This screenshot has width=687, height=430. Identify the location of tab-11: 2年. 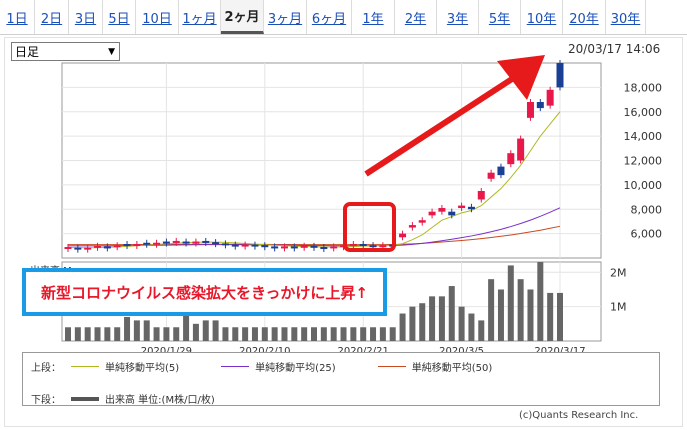
(416, 17).